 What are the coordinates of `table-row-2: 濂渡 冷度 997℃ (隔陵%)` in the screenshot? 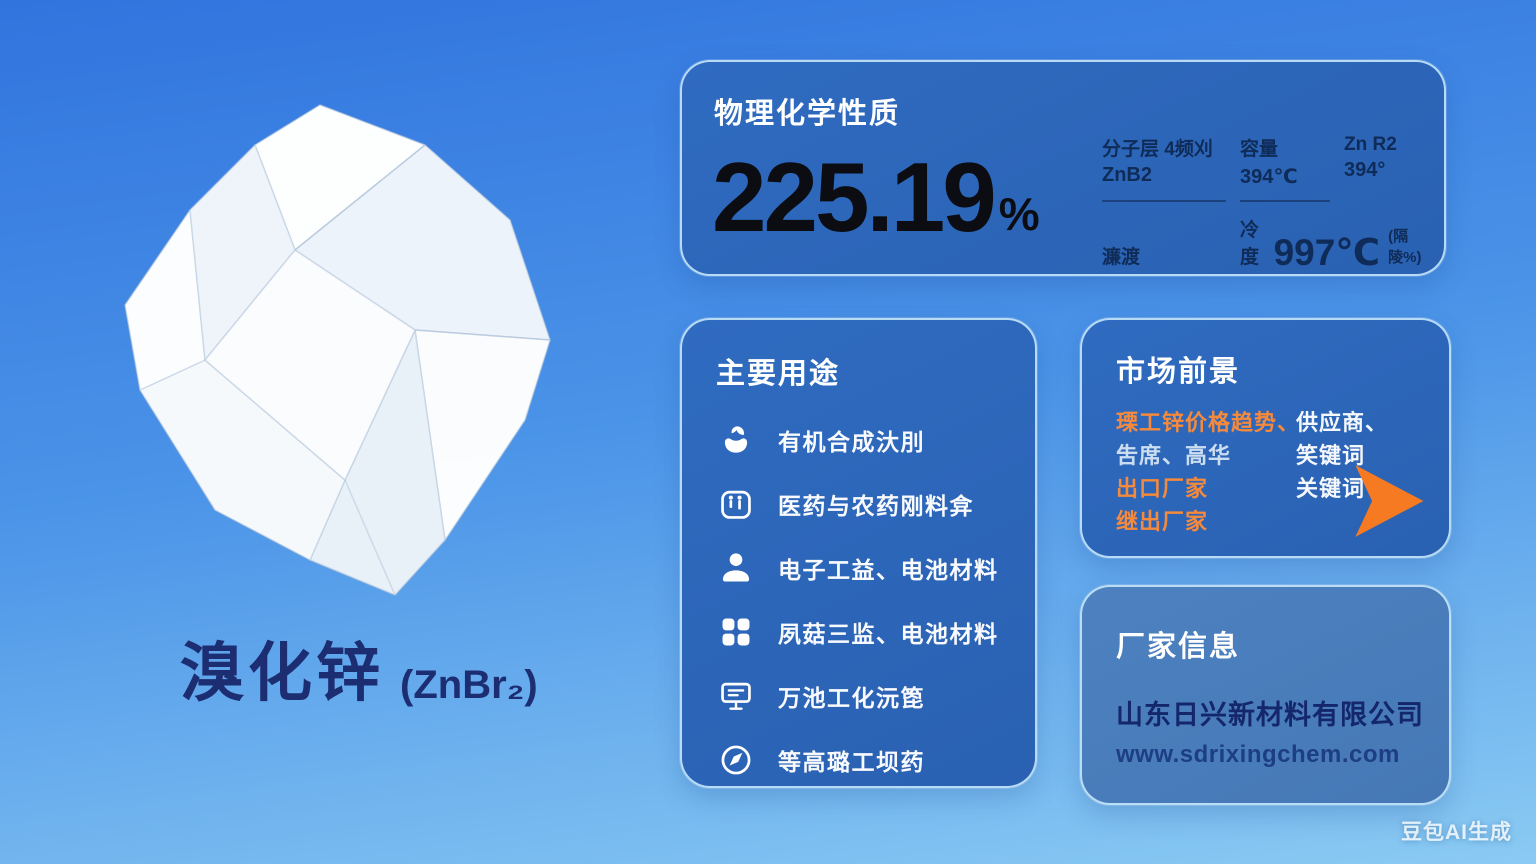 It's located at (1263, 244).